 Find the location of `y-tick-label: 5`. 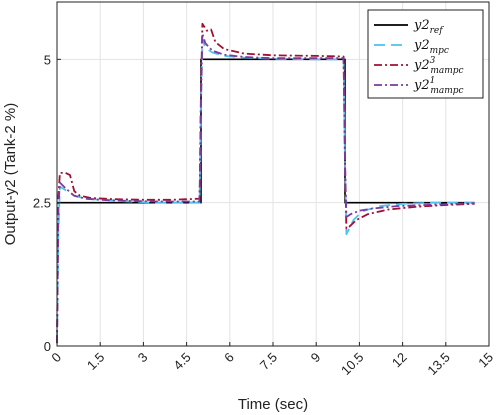

y-tick-label: 5 is located at coordinates (47, 59).